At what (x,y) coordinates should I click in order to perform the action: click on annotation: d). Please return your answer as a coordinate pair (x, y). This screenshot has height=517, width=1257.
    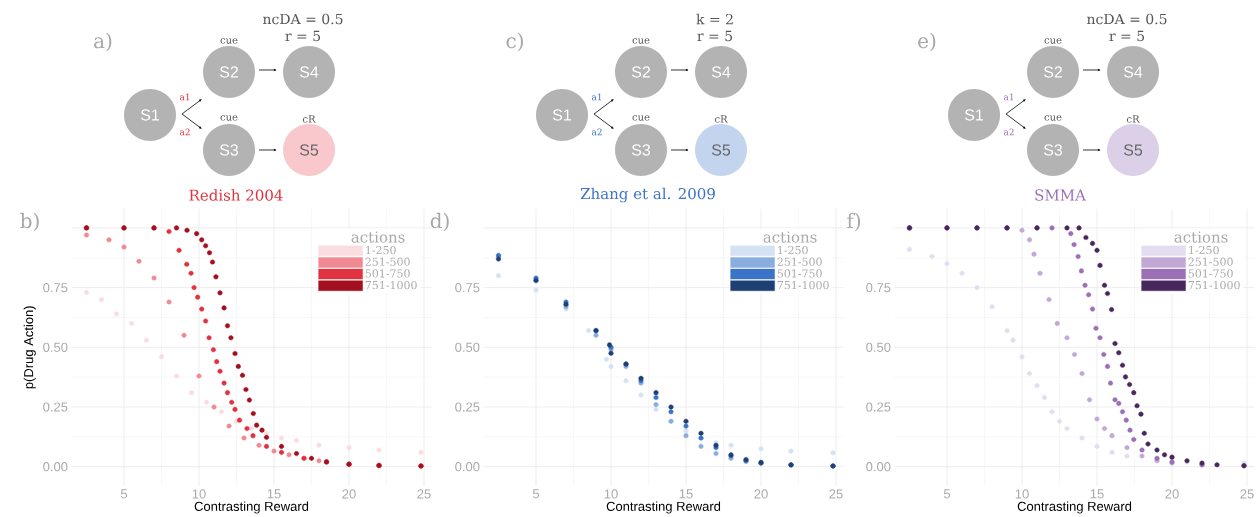
    Looking at the image, I should click on (439, 222).